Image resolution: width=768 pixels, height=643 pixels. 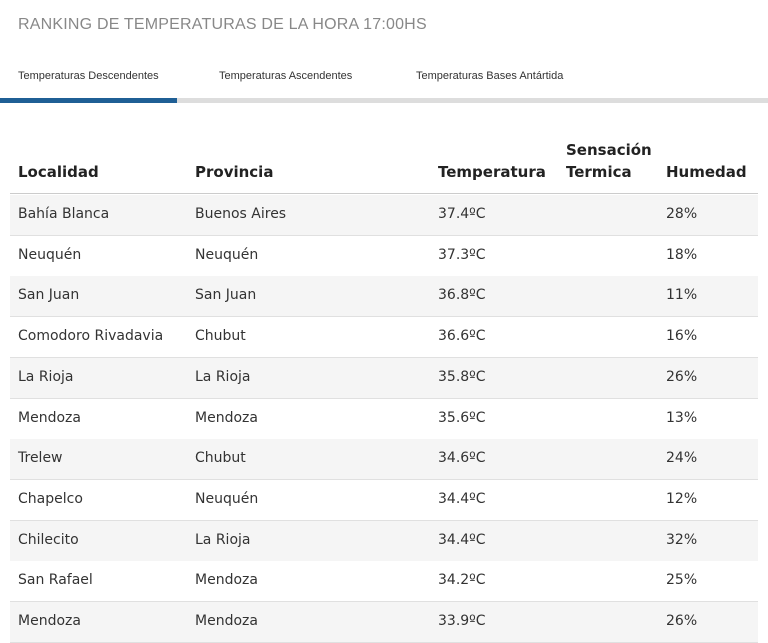 I want to click on table-cell: 13%, so click(x=682, y=417).